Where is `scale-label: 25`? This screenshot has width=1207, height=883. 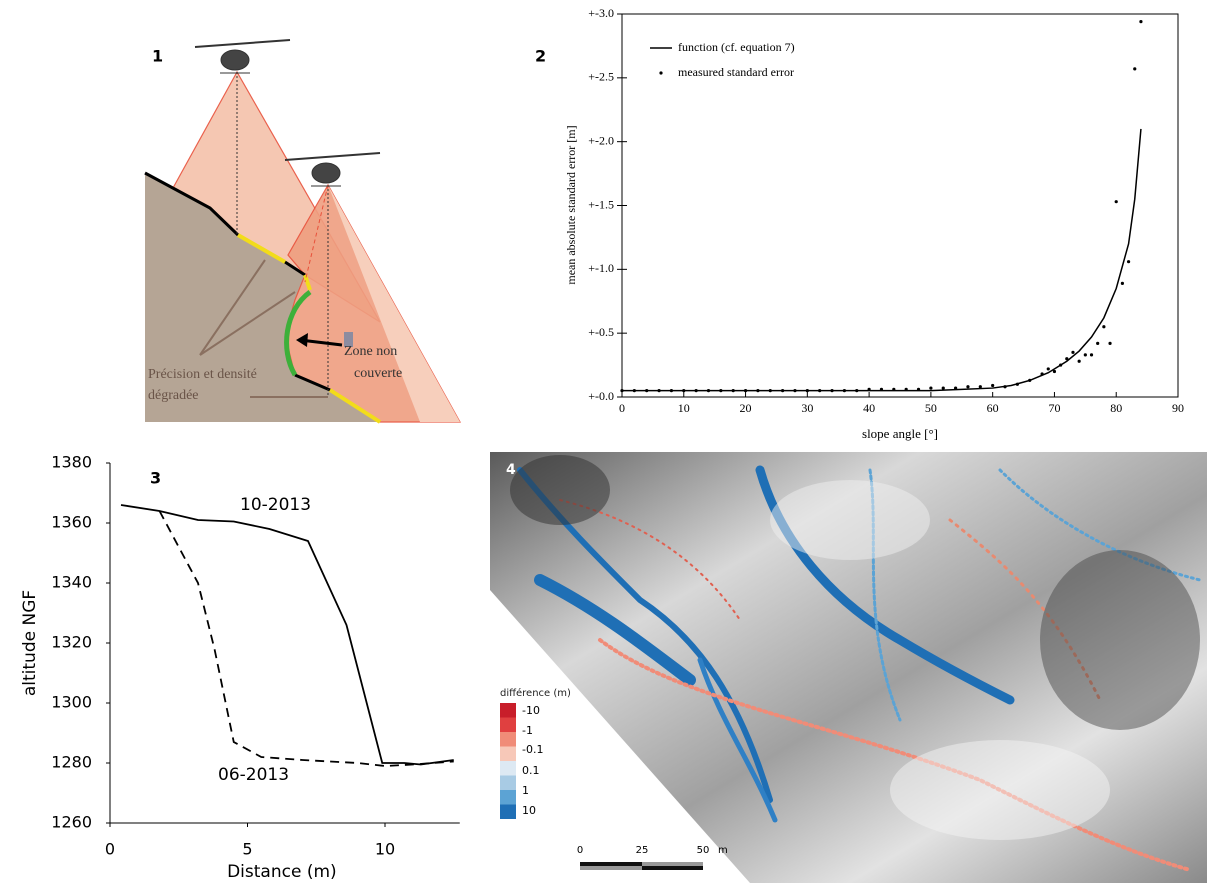
scale-label: 25 is located at coordinates (642, 850).